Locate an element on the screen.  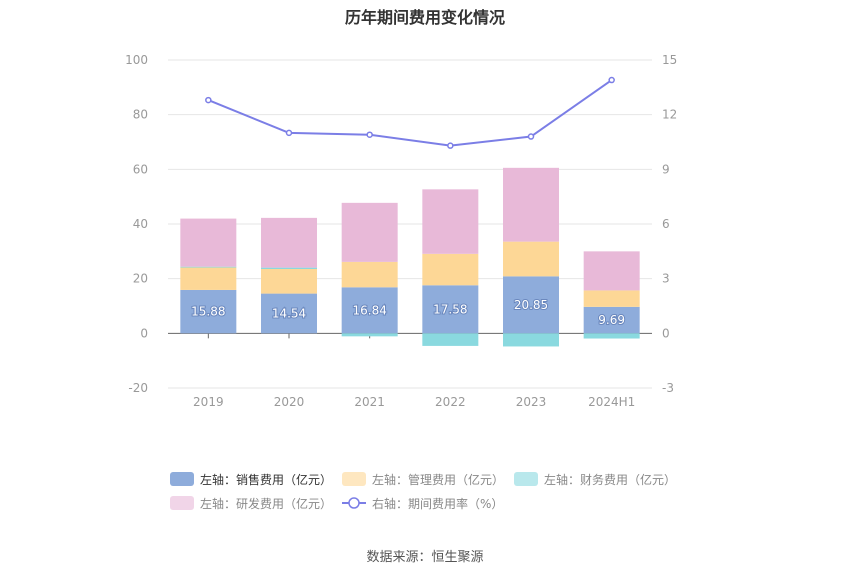
left-tick-label: 0 is located at coordinates (144, 333).